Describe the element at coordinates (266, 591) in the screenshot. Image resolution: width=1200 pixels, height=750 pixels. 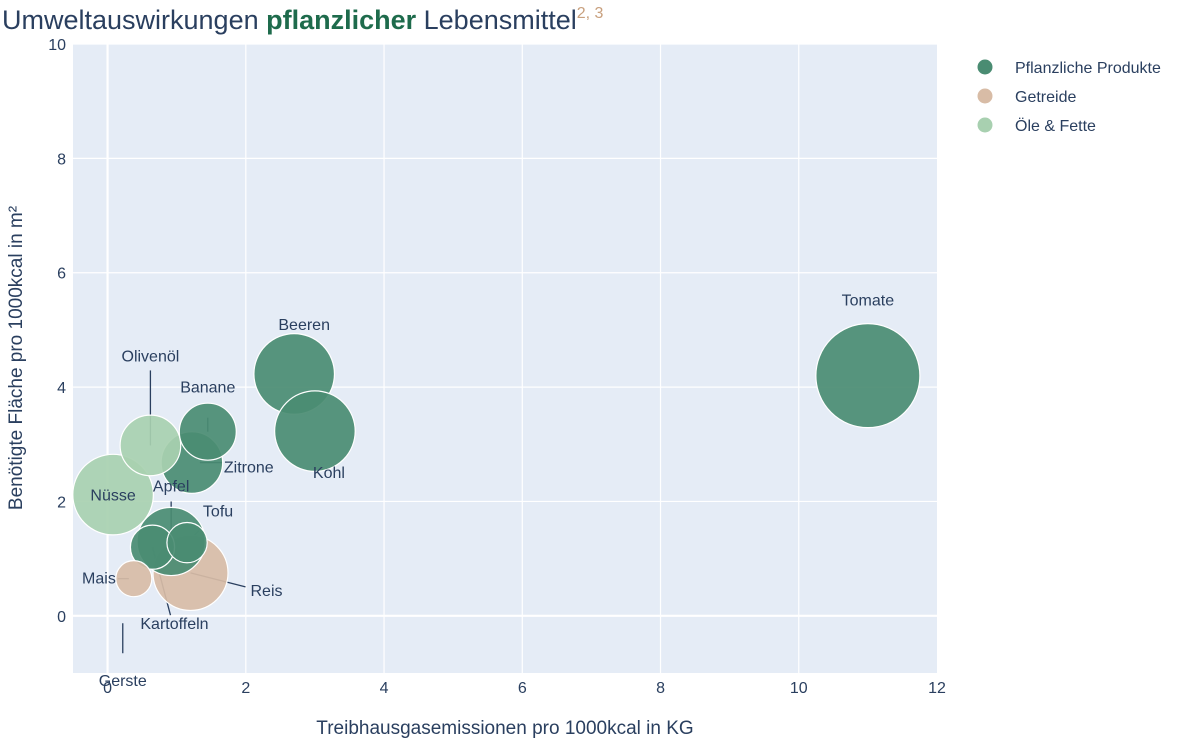
I see `bubble-label-reis: Reis` at that location.